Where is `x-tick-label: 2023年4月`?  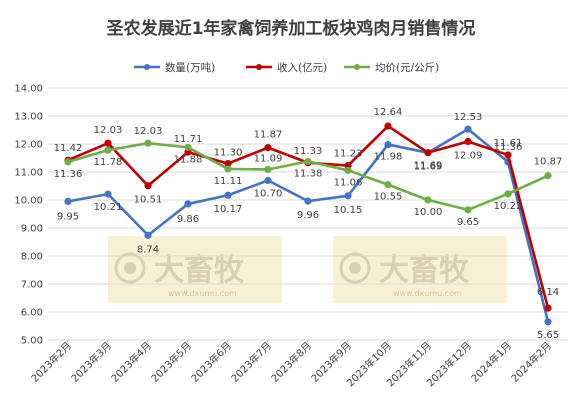
x-tick-label: 2023年4月 is located at coordinates (131, 362).